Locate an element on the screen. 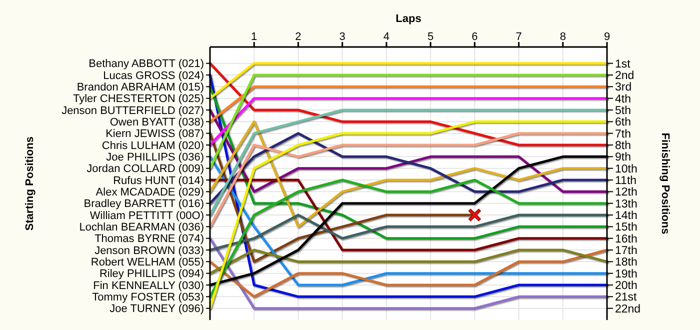  x-tick-label: 9 is located at coordinates (607, 37).